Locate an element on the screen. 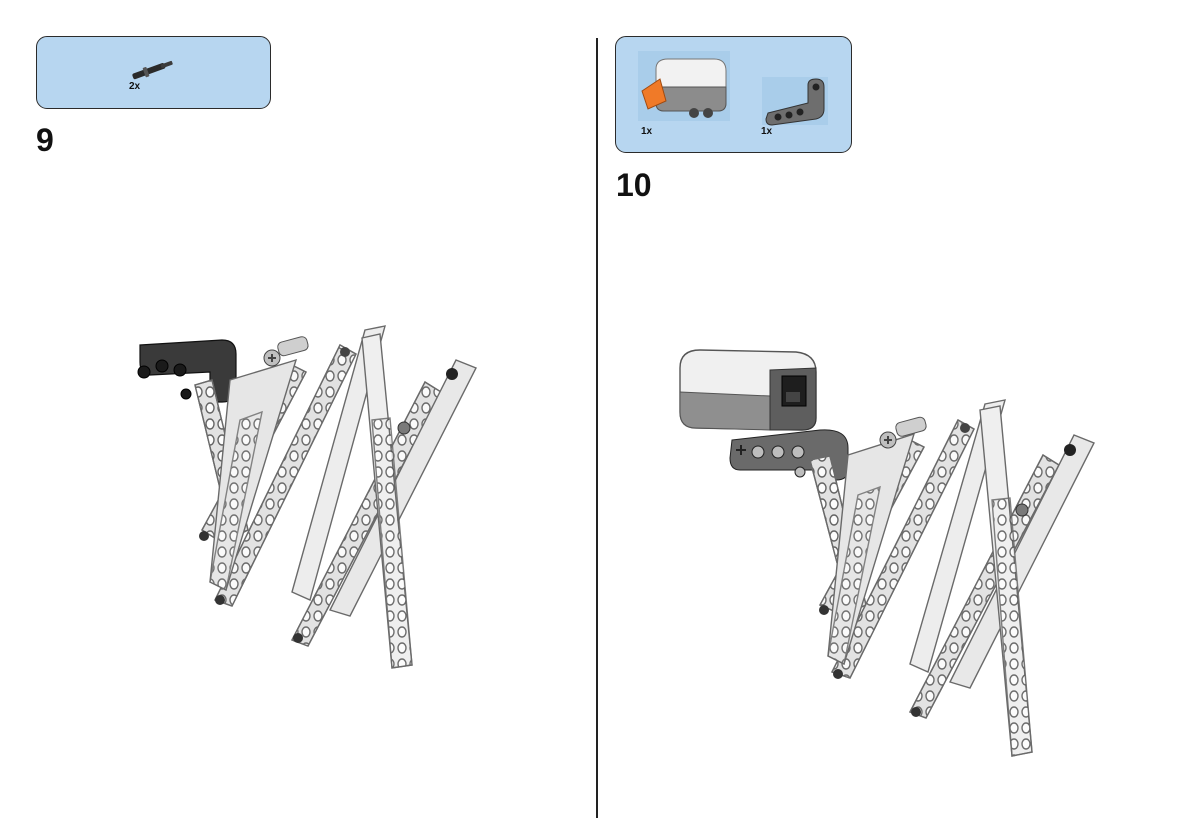  parts-callout-step-10: 1x 1x is located at coordinates (733, 94).